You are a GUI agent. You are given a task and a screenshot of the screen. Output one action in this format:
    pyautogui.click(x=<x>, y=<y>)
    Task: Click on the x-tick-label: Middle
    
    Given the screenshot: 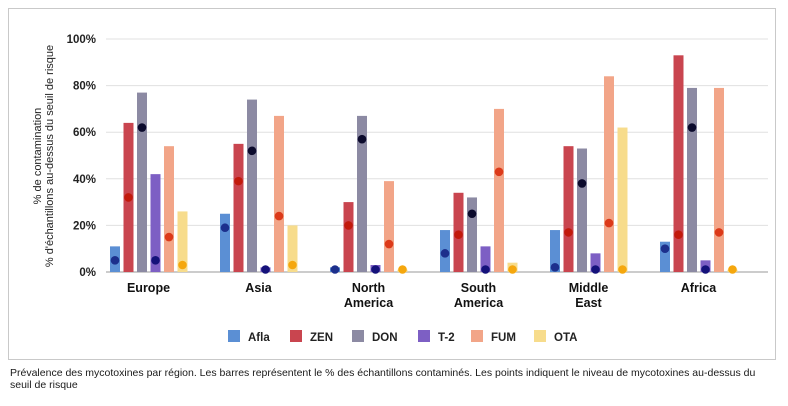 What is the action you would take?
    pyautogui.click(x=589, y=288)
    